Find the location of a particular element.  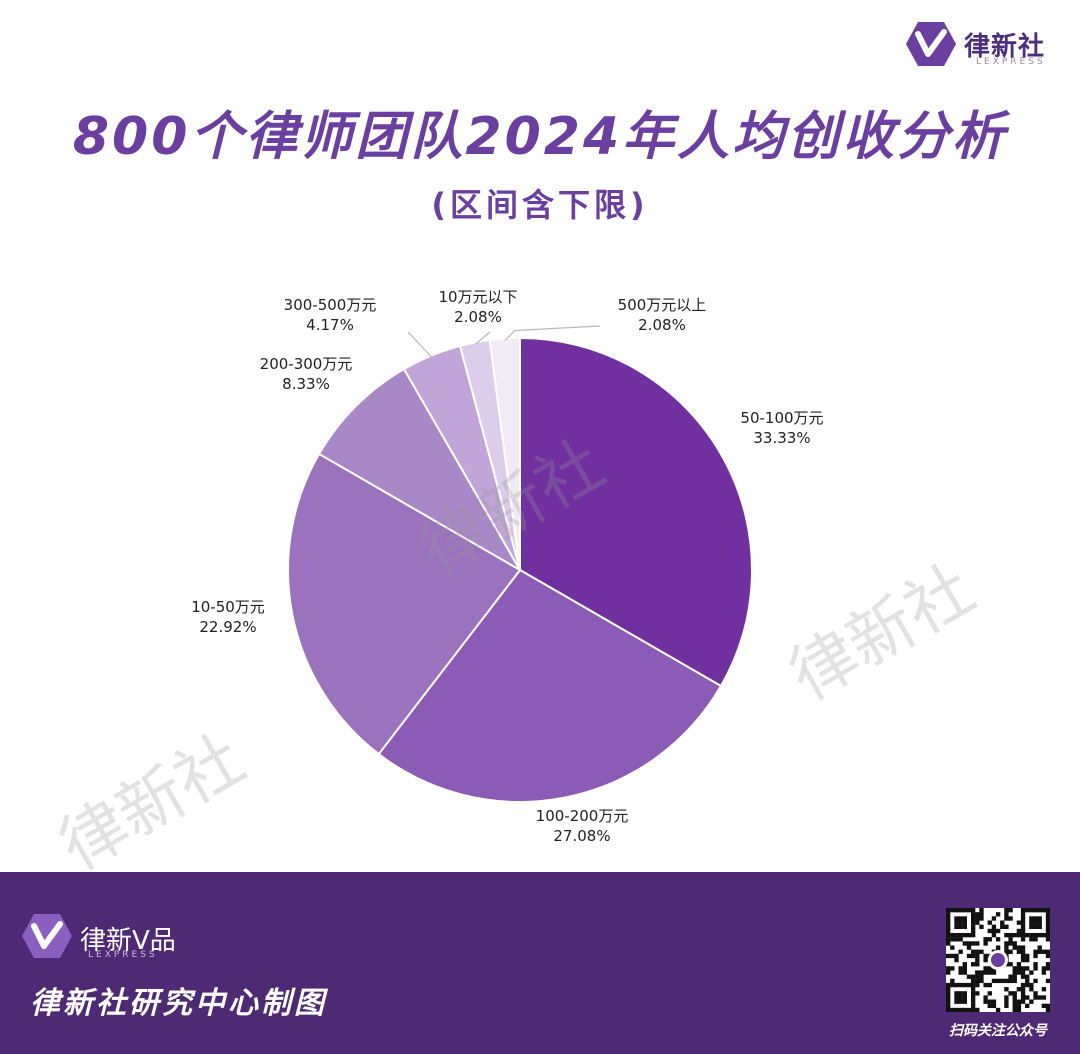

brand-logo: 律新社 LEXPRESS is located at coordinates (981, 44).